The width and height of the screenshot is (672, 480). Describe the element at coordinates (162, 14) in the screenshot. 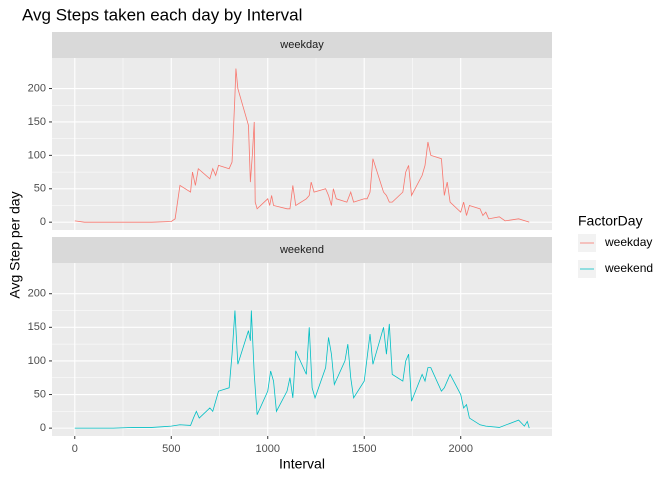

I see `chart-title: Avg Steps taken each day by Interval` at that location.